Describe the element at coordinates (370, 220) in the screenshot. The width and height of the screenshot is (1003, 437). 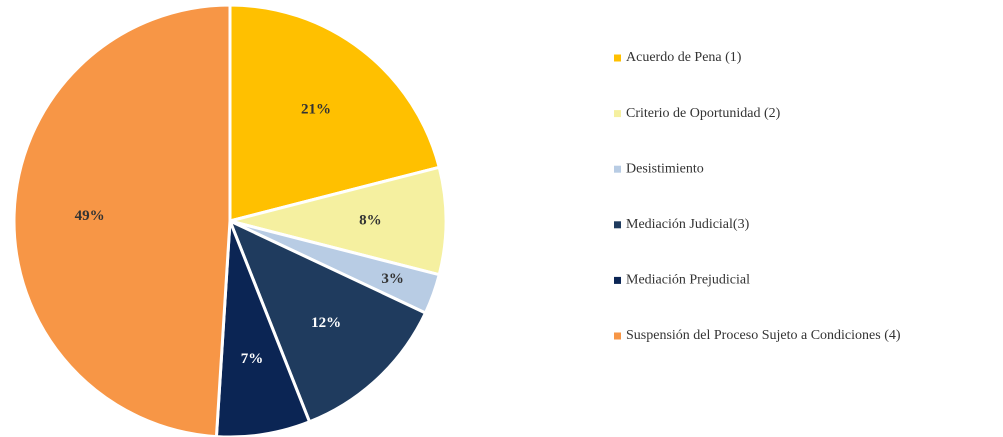
I see `data-label: 8%` at that location.